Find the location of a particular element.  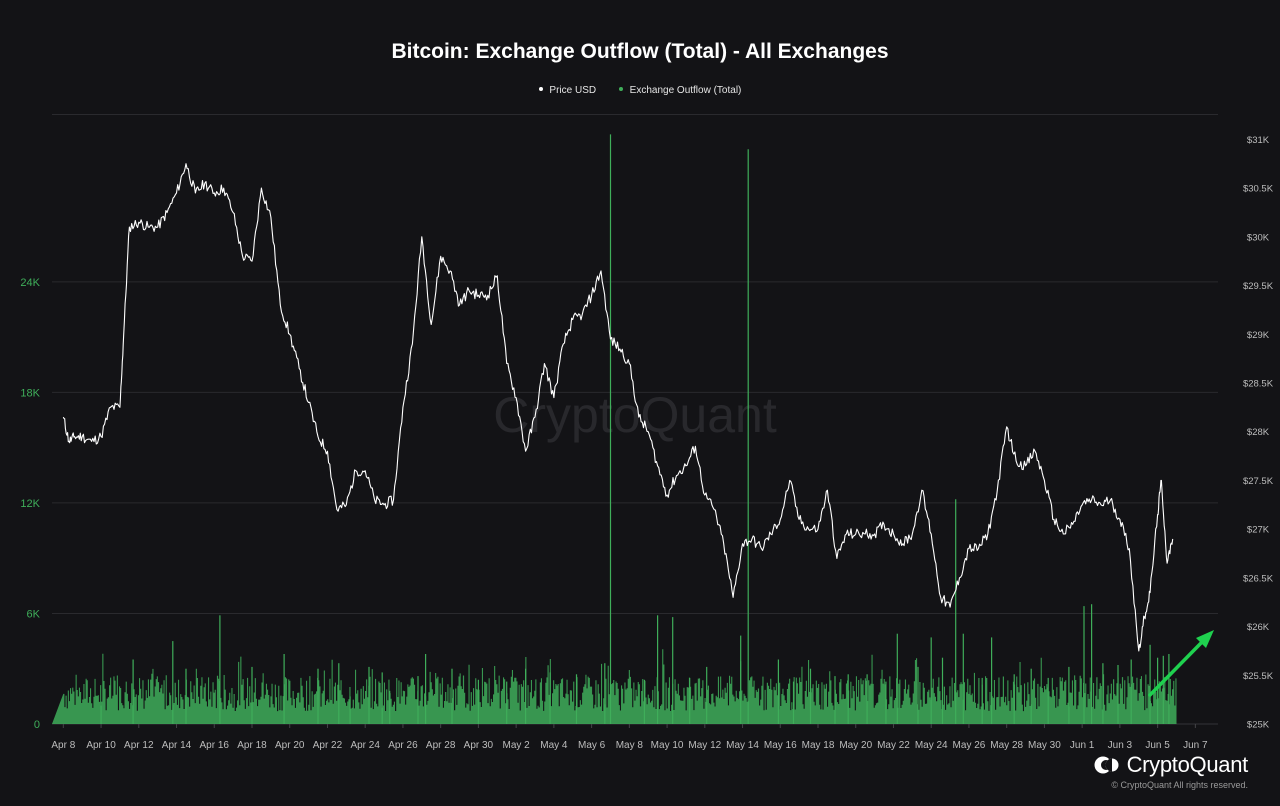

trend-arrow is located at coordinates (1181, 663).